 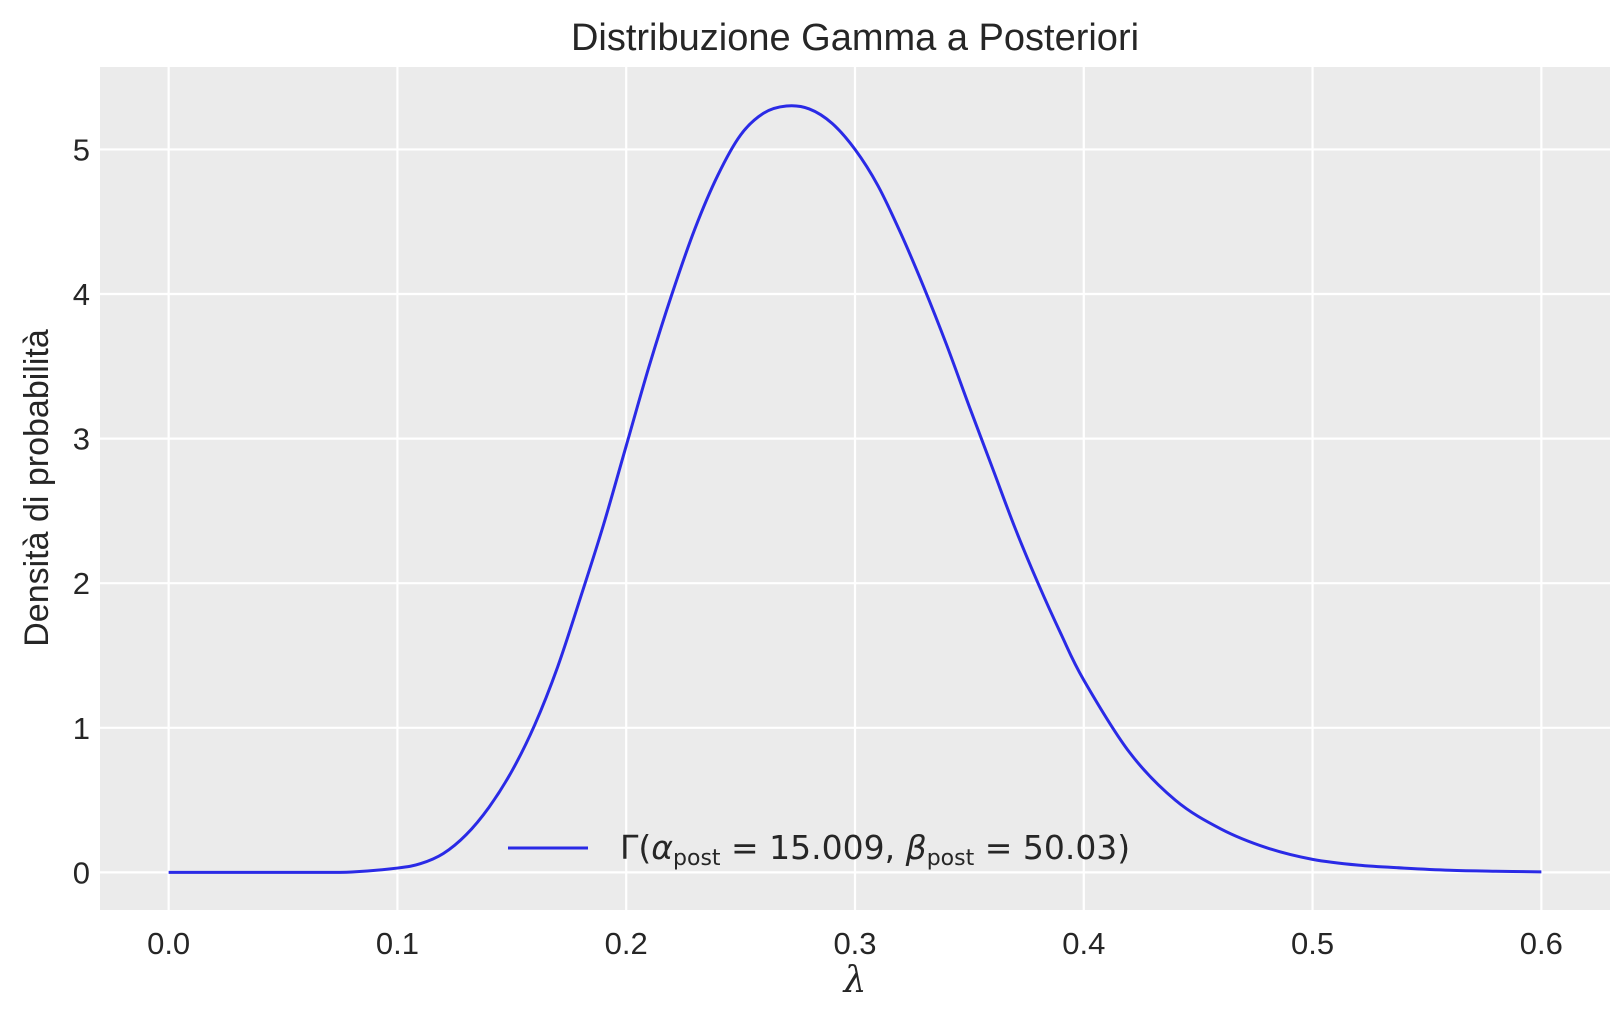 I want to click on x-tick-label: 0.1, so click(x=397, y=943).